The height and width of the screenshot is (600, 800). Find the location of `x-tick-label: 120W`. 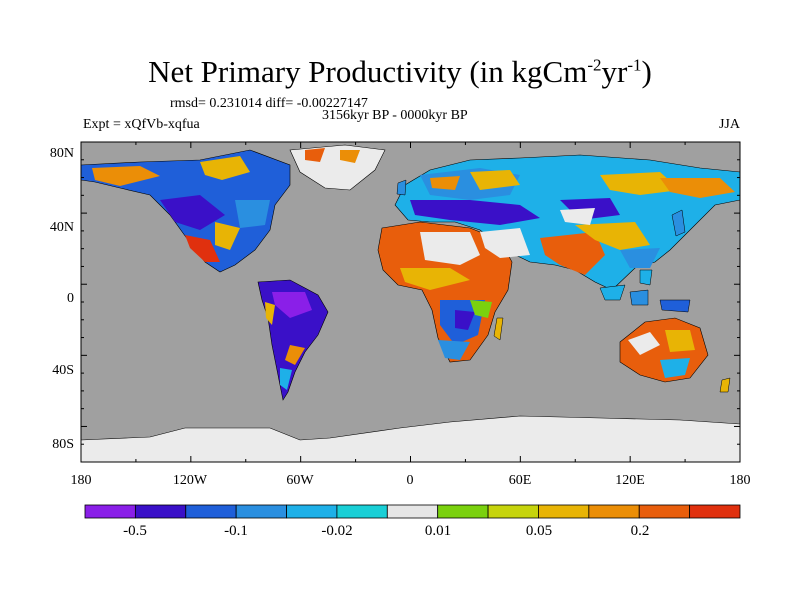

x-tick-label: 120W is located at coordinates (190, 480).